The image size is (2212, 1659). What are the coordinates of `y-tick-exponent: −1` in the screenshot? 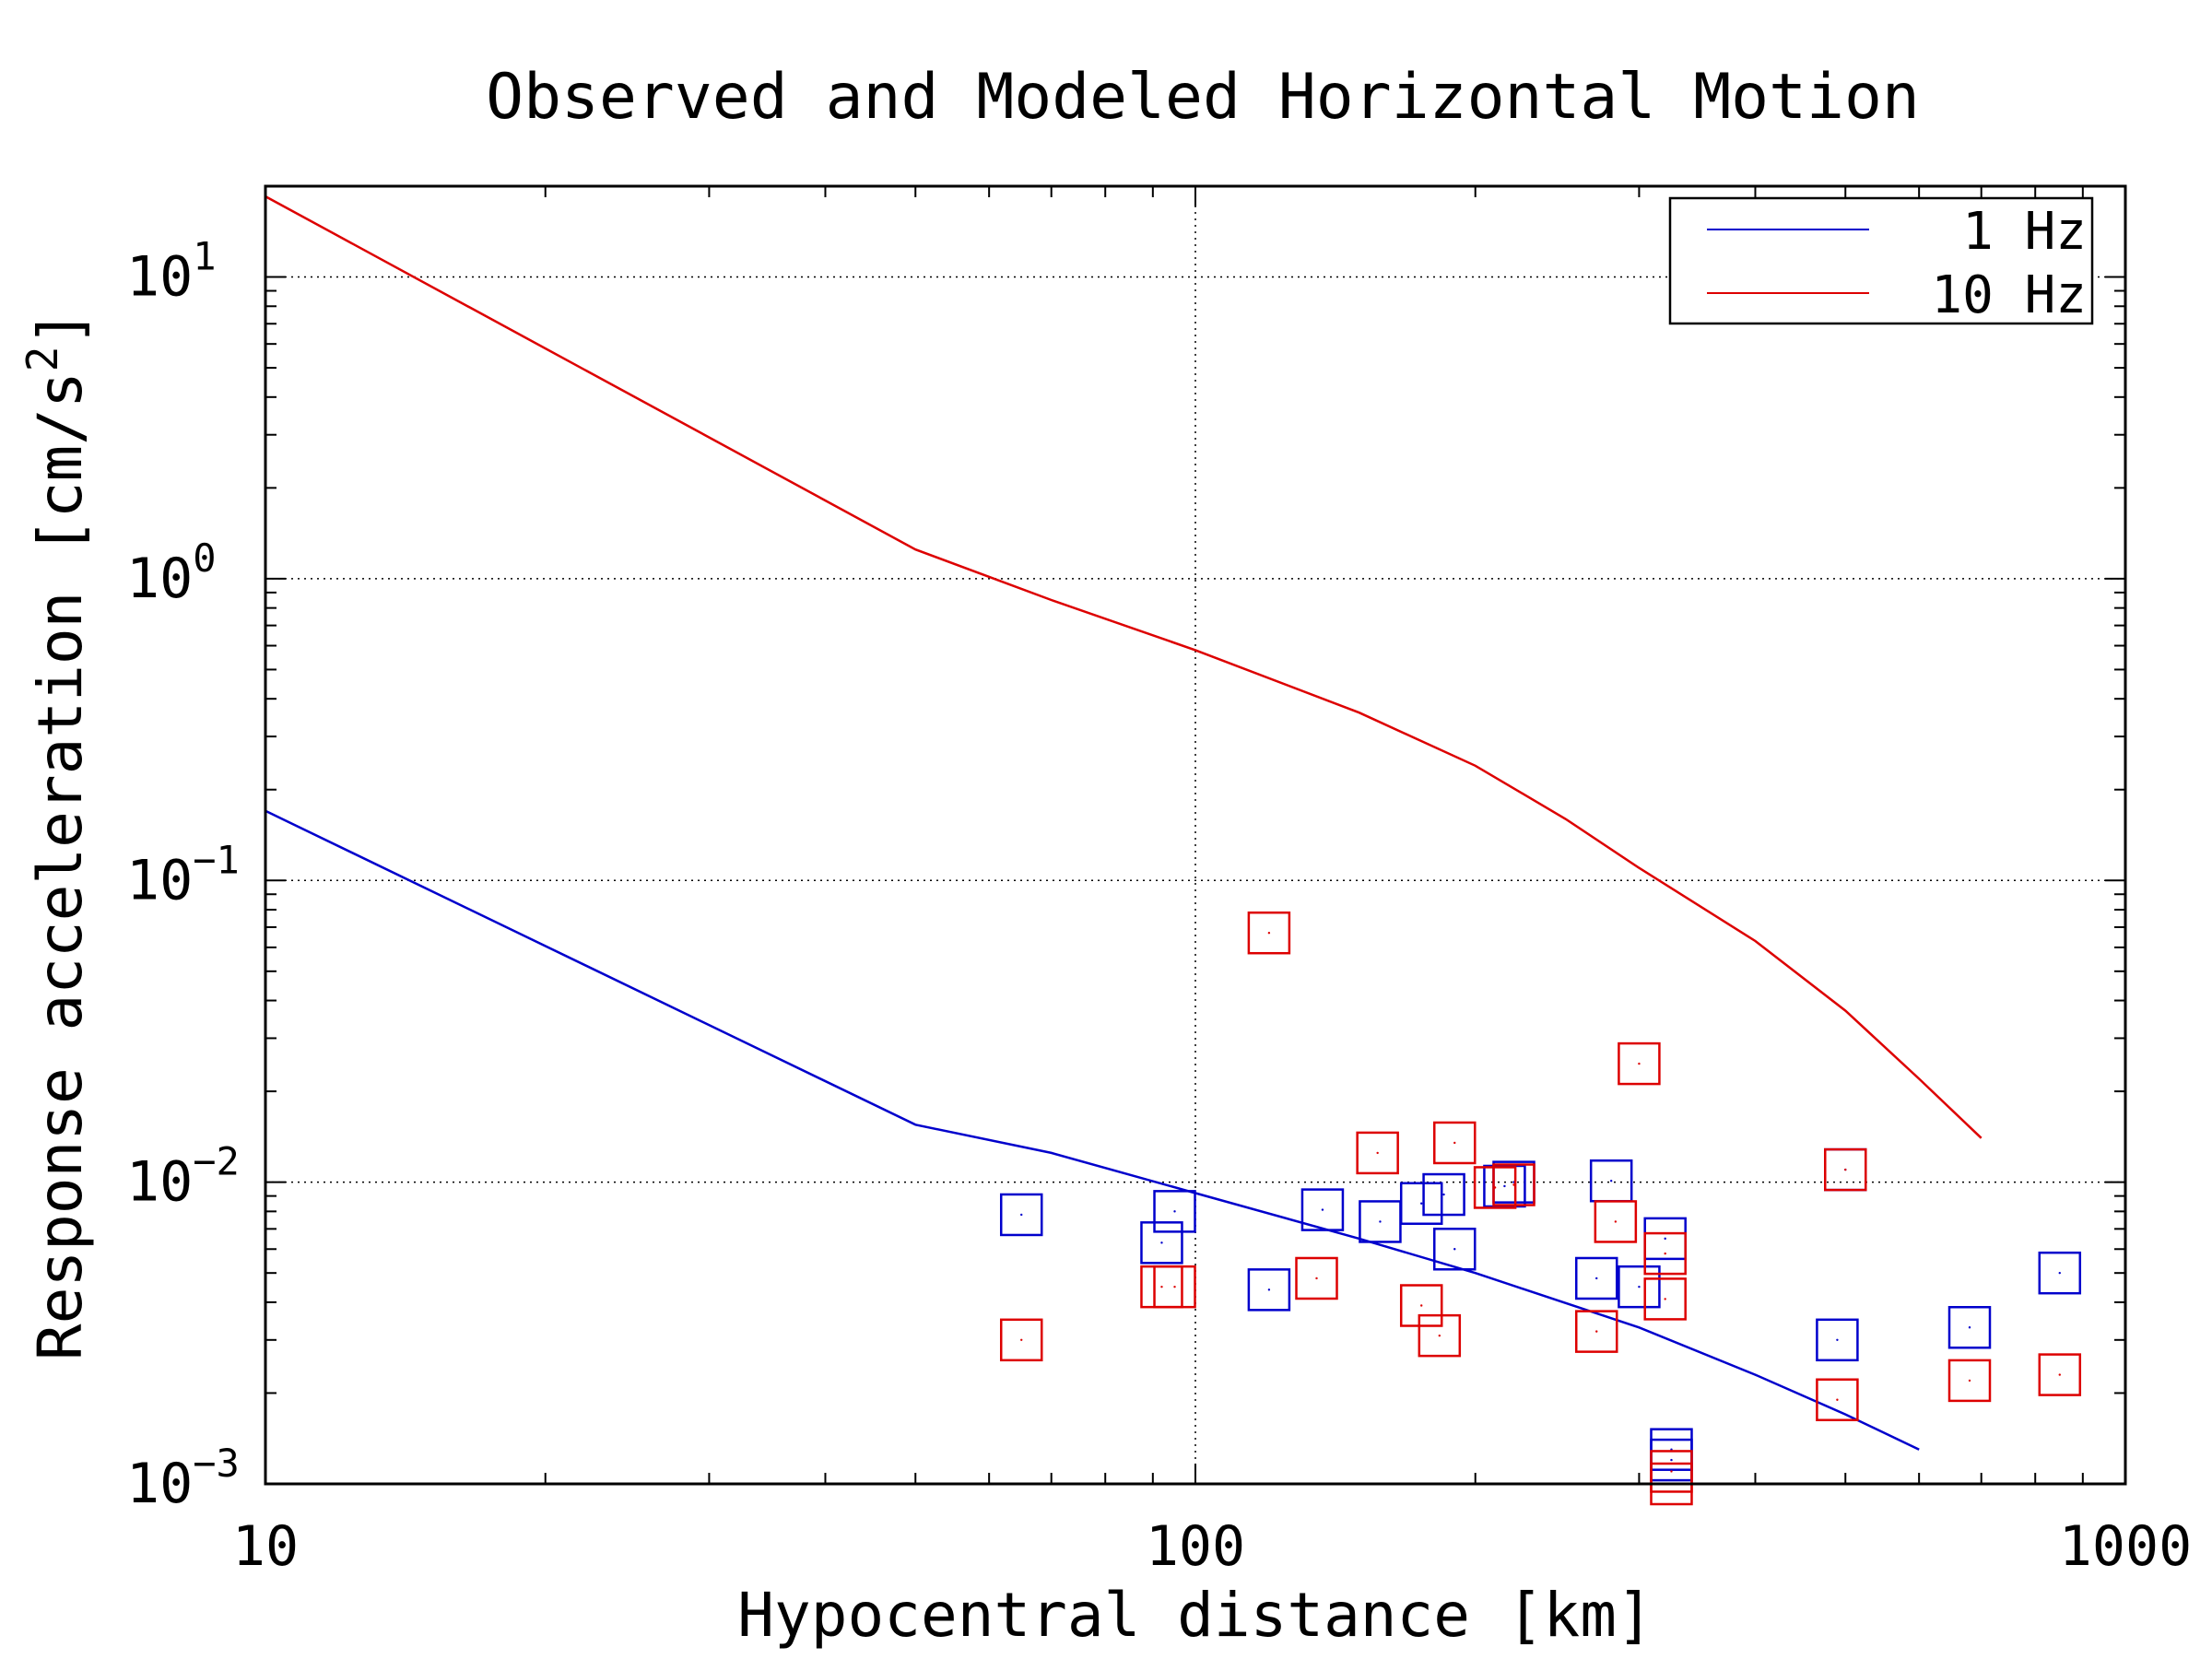 It's located at (216, 859).